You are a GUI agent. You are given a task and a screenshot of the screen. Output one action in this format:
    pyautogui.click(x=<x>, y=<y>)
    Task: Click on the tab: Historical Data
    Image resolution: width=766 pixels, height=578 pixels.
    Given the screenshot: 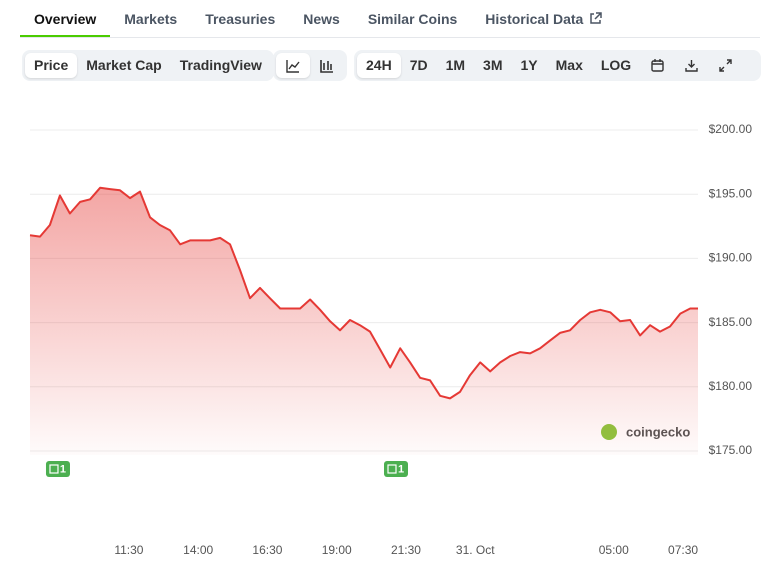 What is the action you would take?
    pyautogui.click(x=543, y=18)
    